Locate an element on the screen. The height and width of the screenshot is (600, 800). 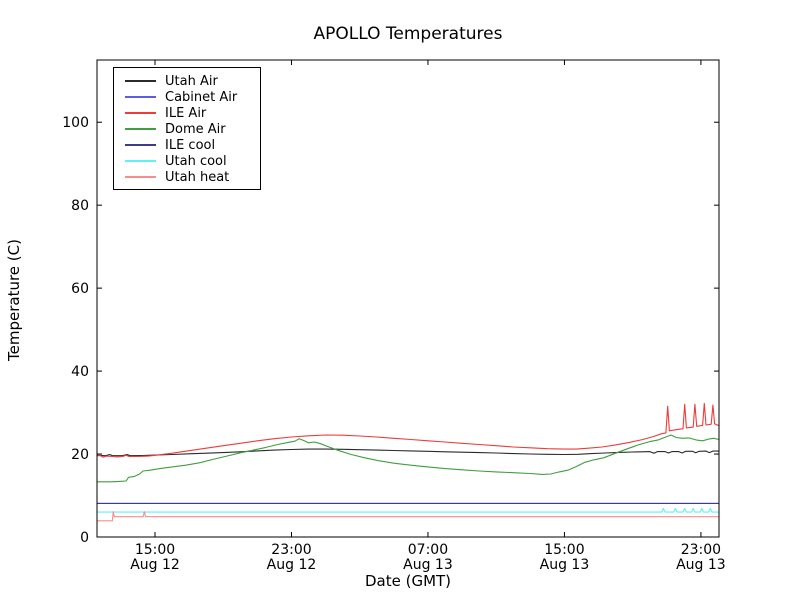
legend-item-utah-air: Utah Air is located at coordinates (187, 81).